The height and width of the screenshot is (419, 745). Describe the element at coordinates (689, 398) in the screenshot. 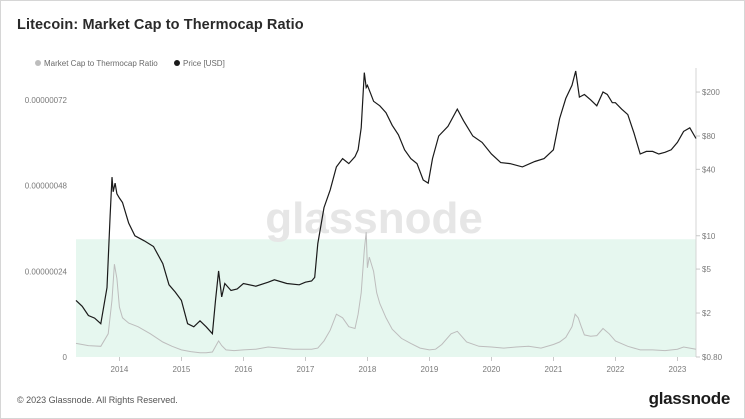

I see `glassnode-logo: glassnode` at that location.